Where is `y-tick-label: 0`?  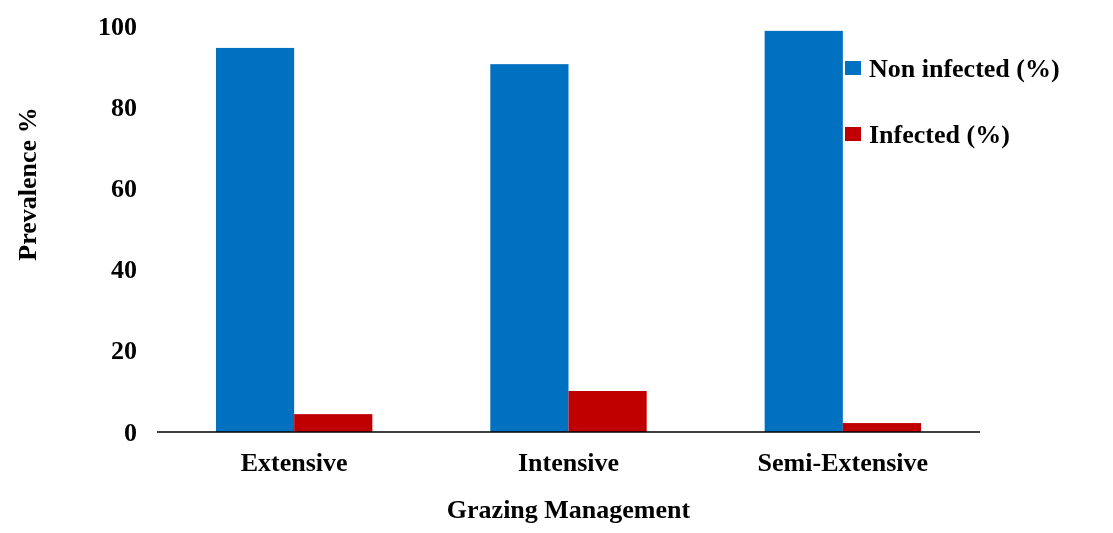
y-tick-label: 0 is located at coordinates (130, 432).